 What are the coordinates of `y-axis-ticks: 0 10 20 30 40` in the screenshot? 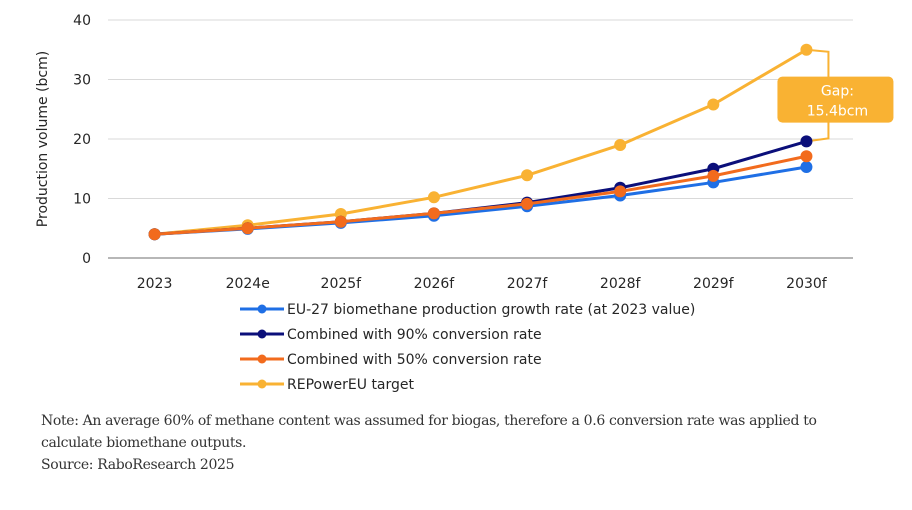 It's located at (82, 140).